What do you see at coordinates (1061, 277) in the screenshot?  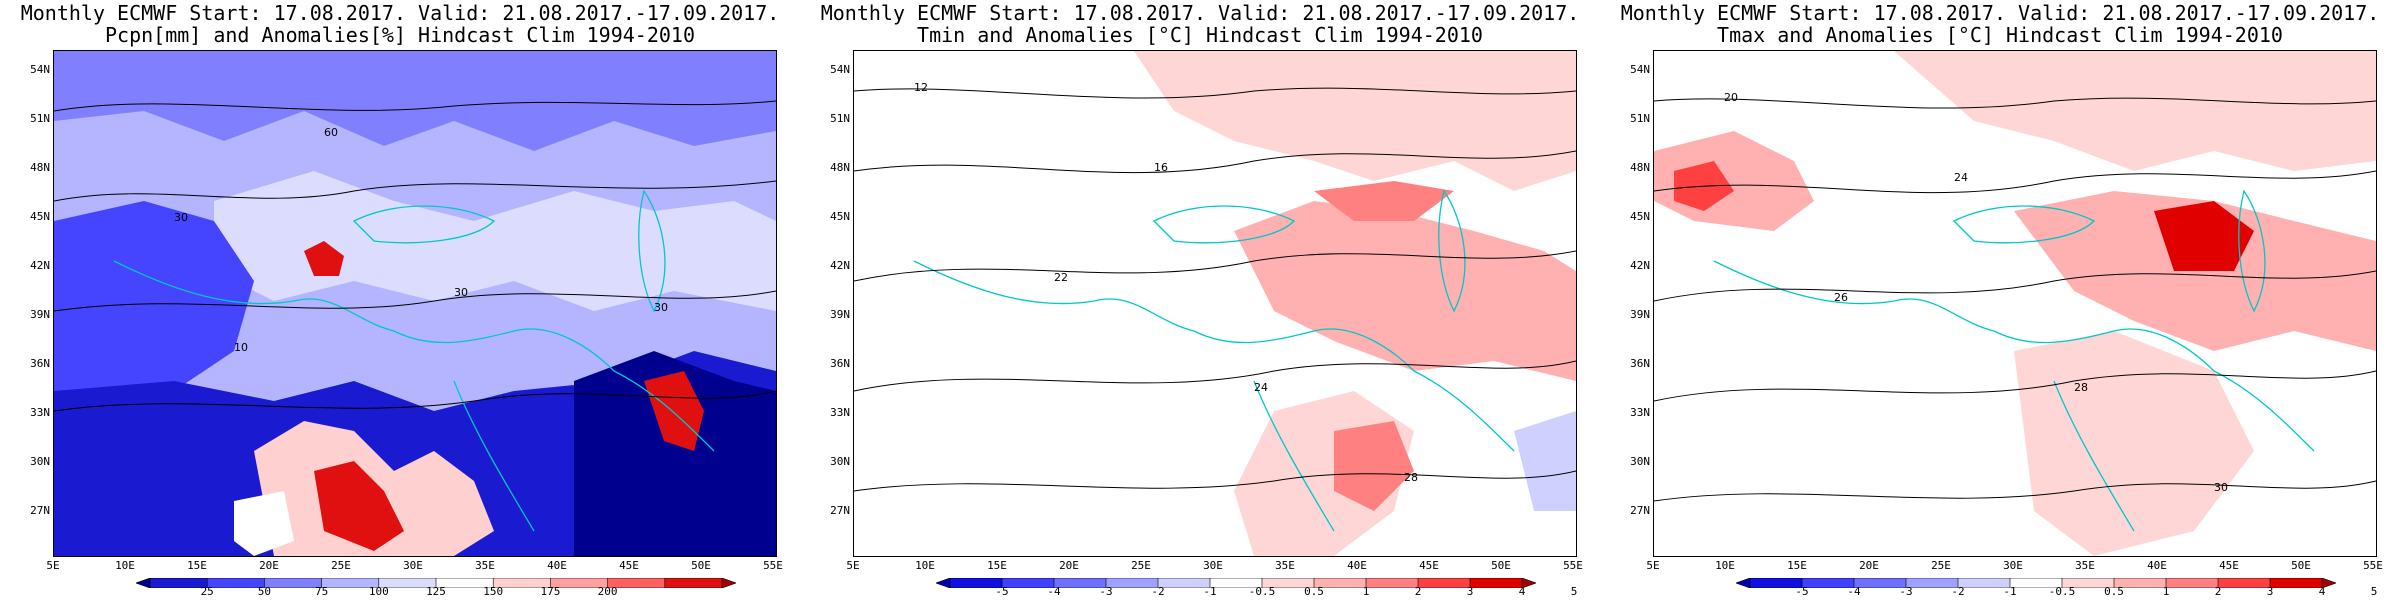 I see `contour-label: 22` at bounding box center [1061, 277].